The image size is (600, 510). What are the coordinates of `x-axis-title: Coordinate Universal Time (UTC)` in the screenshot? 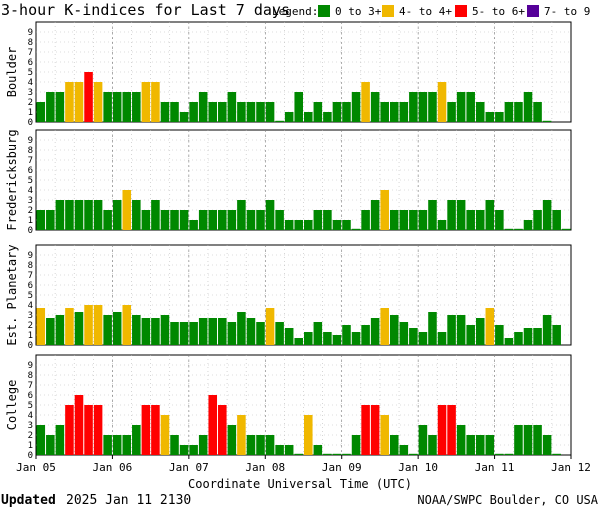 It's located at (300, 484).